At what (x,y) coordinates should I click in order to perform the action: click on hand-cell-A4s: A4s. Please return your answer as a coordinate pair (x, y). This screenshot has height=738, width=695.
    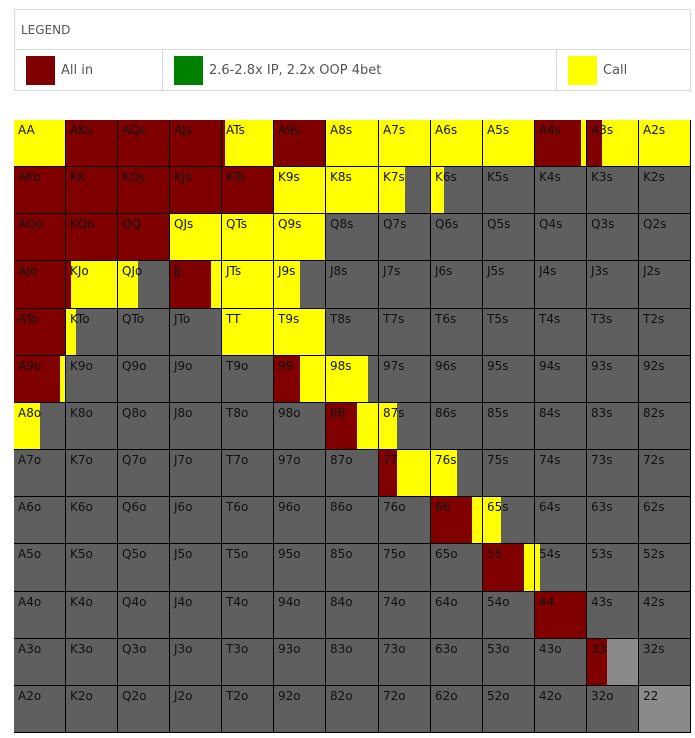
    Looking at the image, I should click on (561, 143).